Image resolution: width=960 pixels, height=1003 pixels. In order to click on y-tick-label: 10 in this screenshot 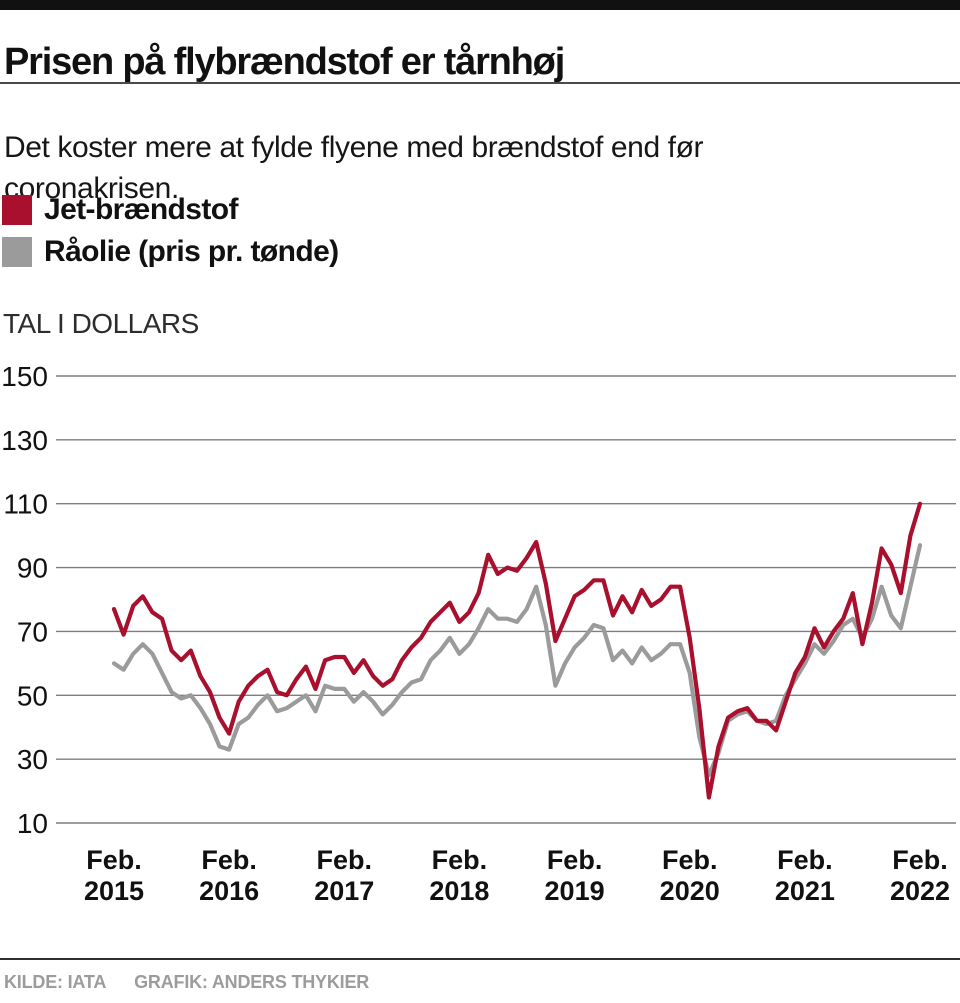, I will do `click(32, 823)`.